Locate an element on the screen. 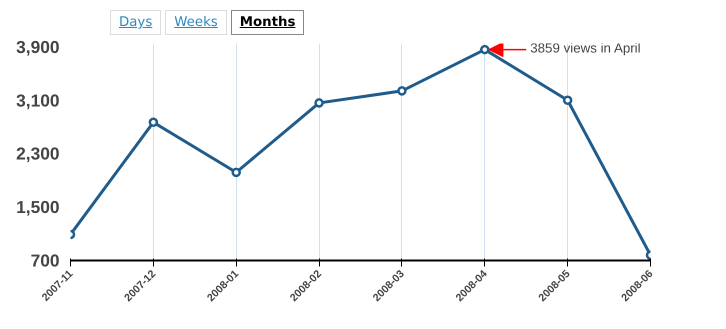  y-tick-label: 1,500 is located at coordinates (38, 207).